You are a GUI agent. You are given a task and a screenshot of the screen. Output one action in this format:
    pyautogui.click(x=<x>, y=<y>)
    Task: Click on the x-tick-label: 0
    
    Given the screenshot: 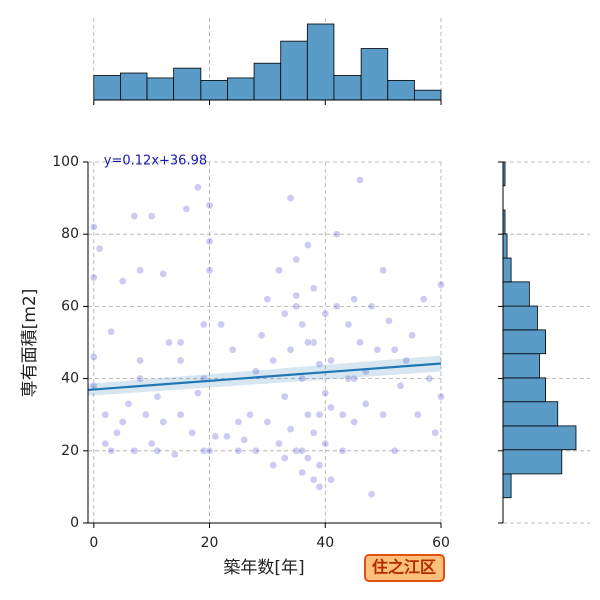 What is the action you would take?
    pyautogui.click(x=93, y=543)
    